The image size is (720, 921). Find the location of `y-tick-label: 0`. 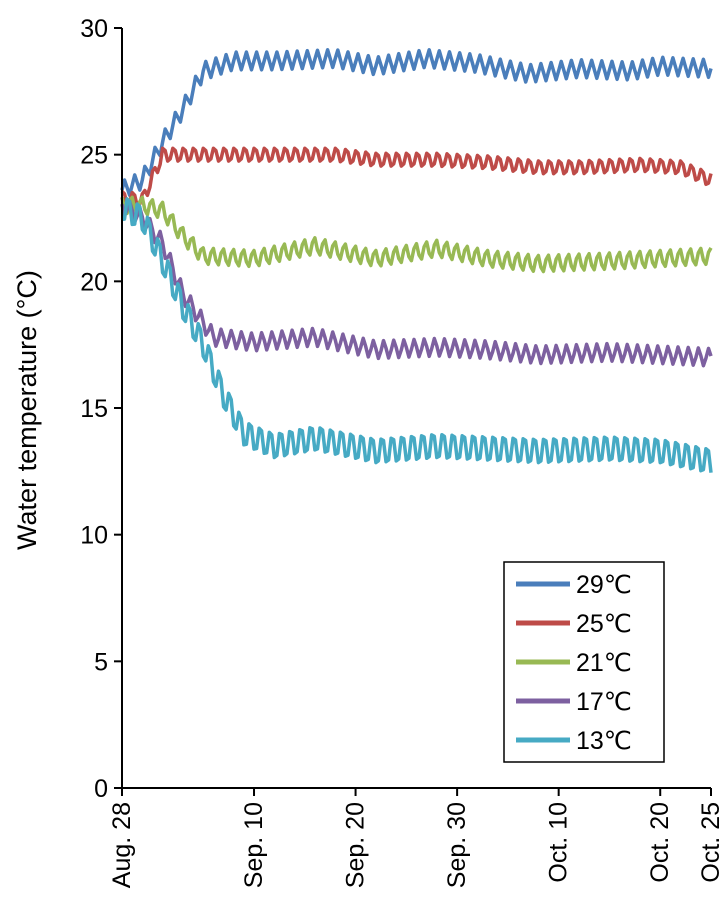

y-tick-label: 0 is located at coordinates (101, 789).